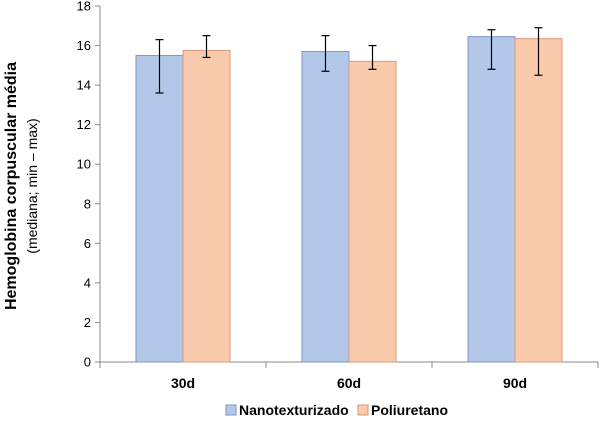 The image size is (600, 421). What do you see at coordinates (409, 410) in the screenshot?
I see `legend-label: Poliuretano` at bounding box center [409, 410].